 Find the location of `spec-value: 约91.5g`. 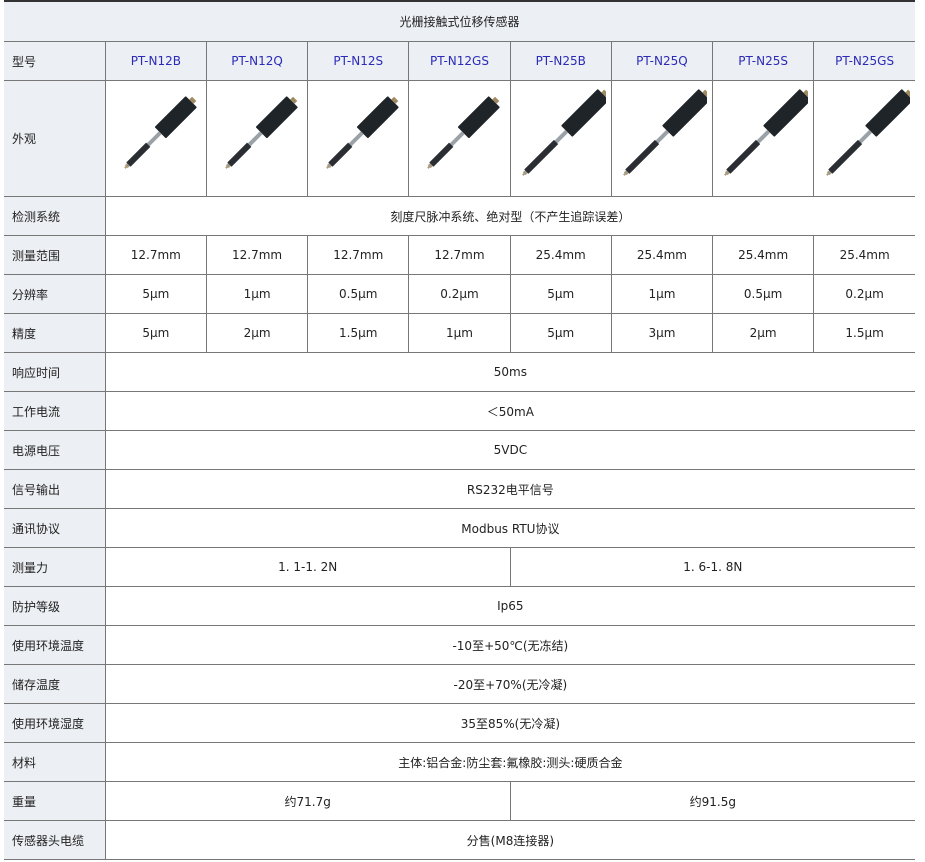

spec-value: 约91.5g is located at coordinates (712, 801).